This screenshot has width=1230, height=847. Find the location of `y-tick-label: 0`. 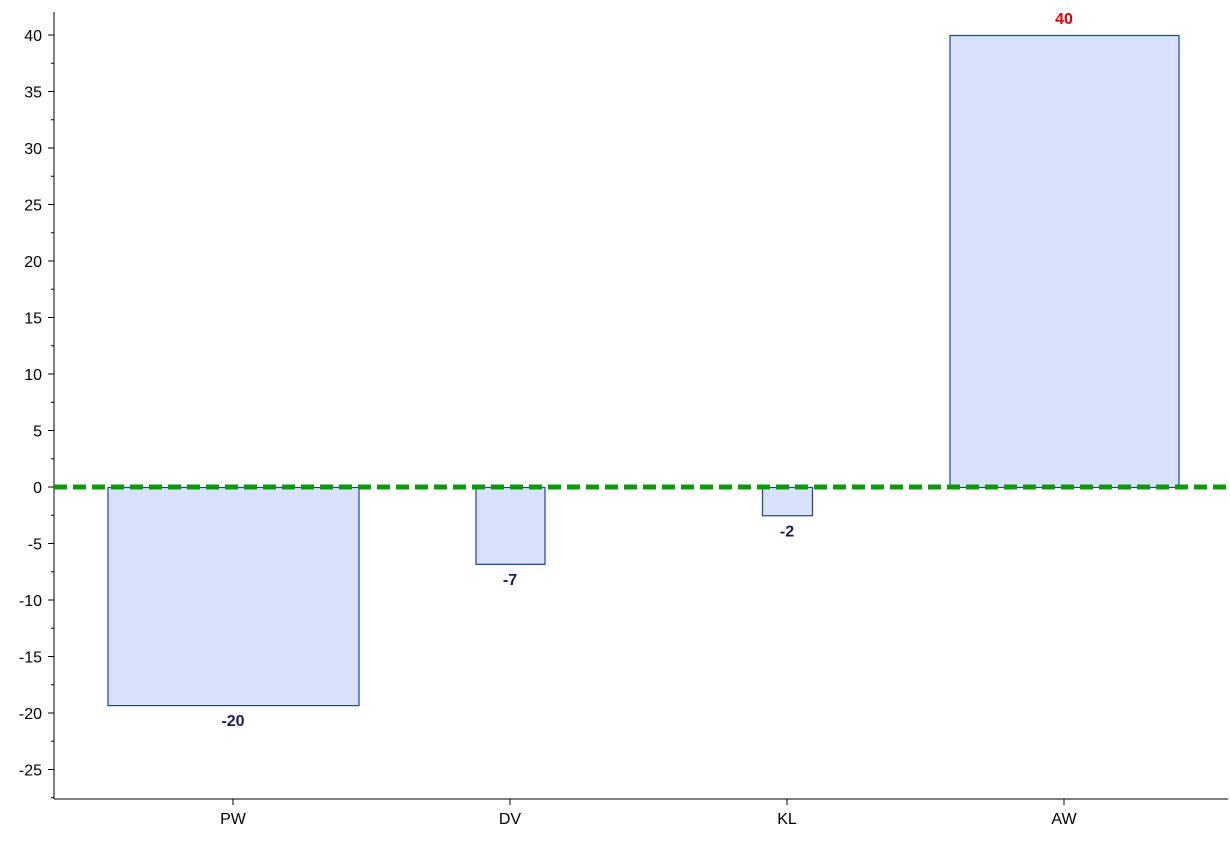

y-tick-label: 0 is located at coordinates (37, 488).